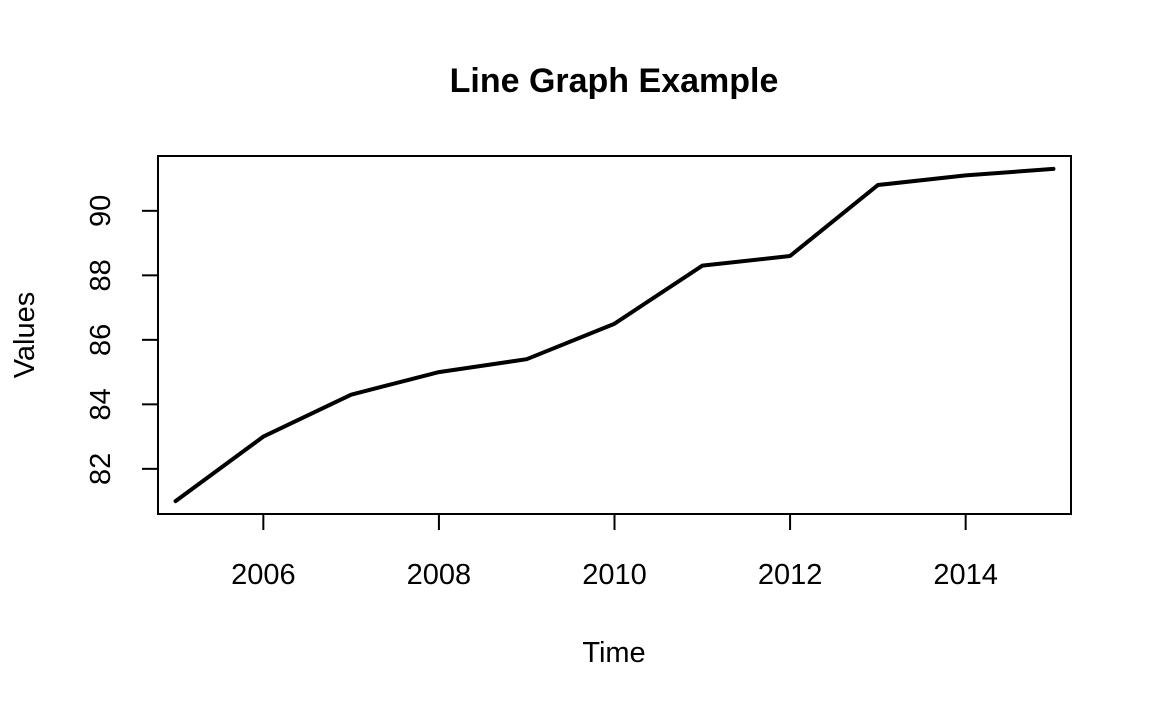 This screenshot has width=1152, height=711. I want to click on y-axis: 82 84 86 88 90, so click(122, 340).